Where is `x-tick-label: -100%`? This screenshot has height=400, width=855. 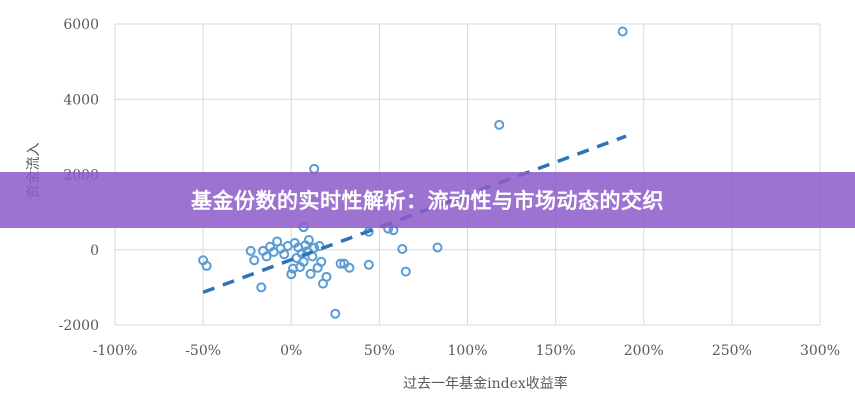
x-tick-label: -100% is located at coordinates (115, 351).